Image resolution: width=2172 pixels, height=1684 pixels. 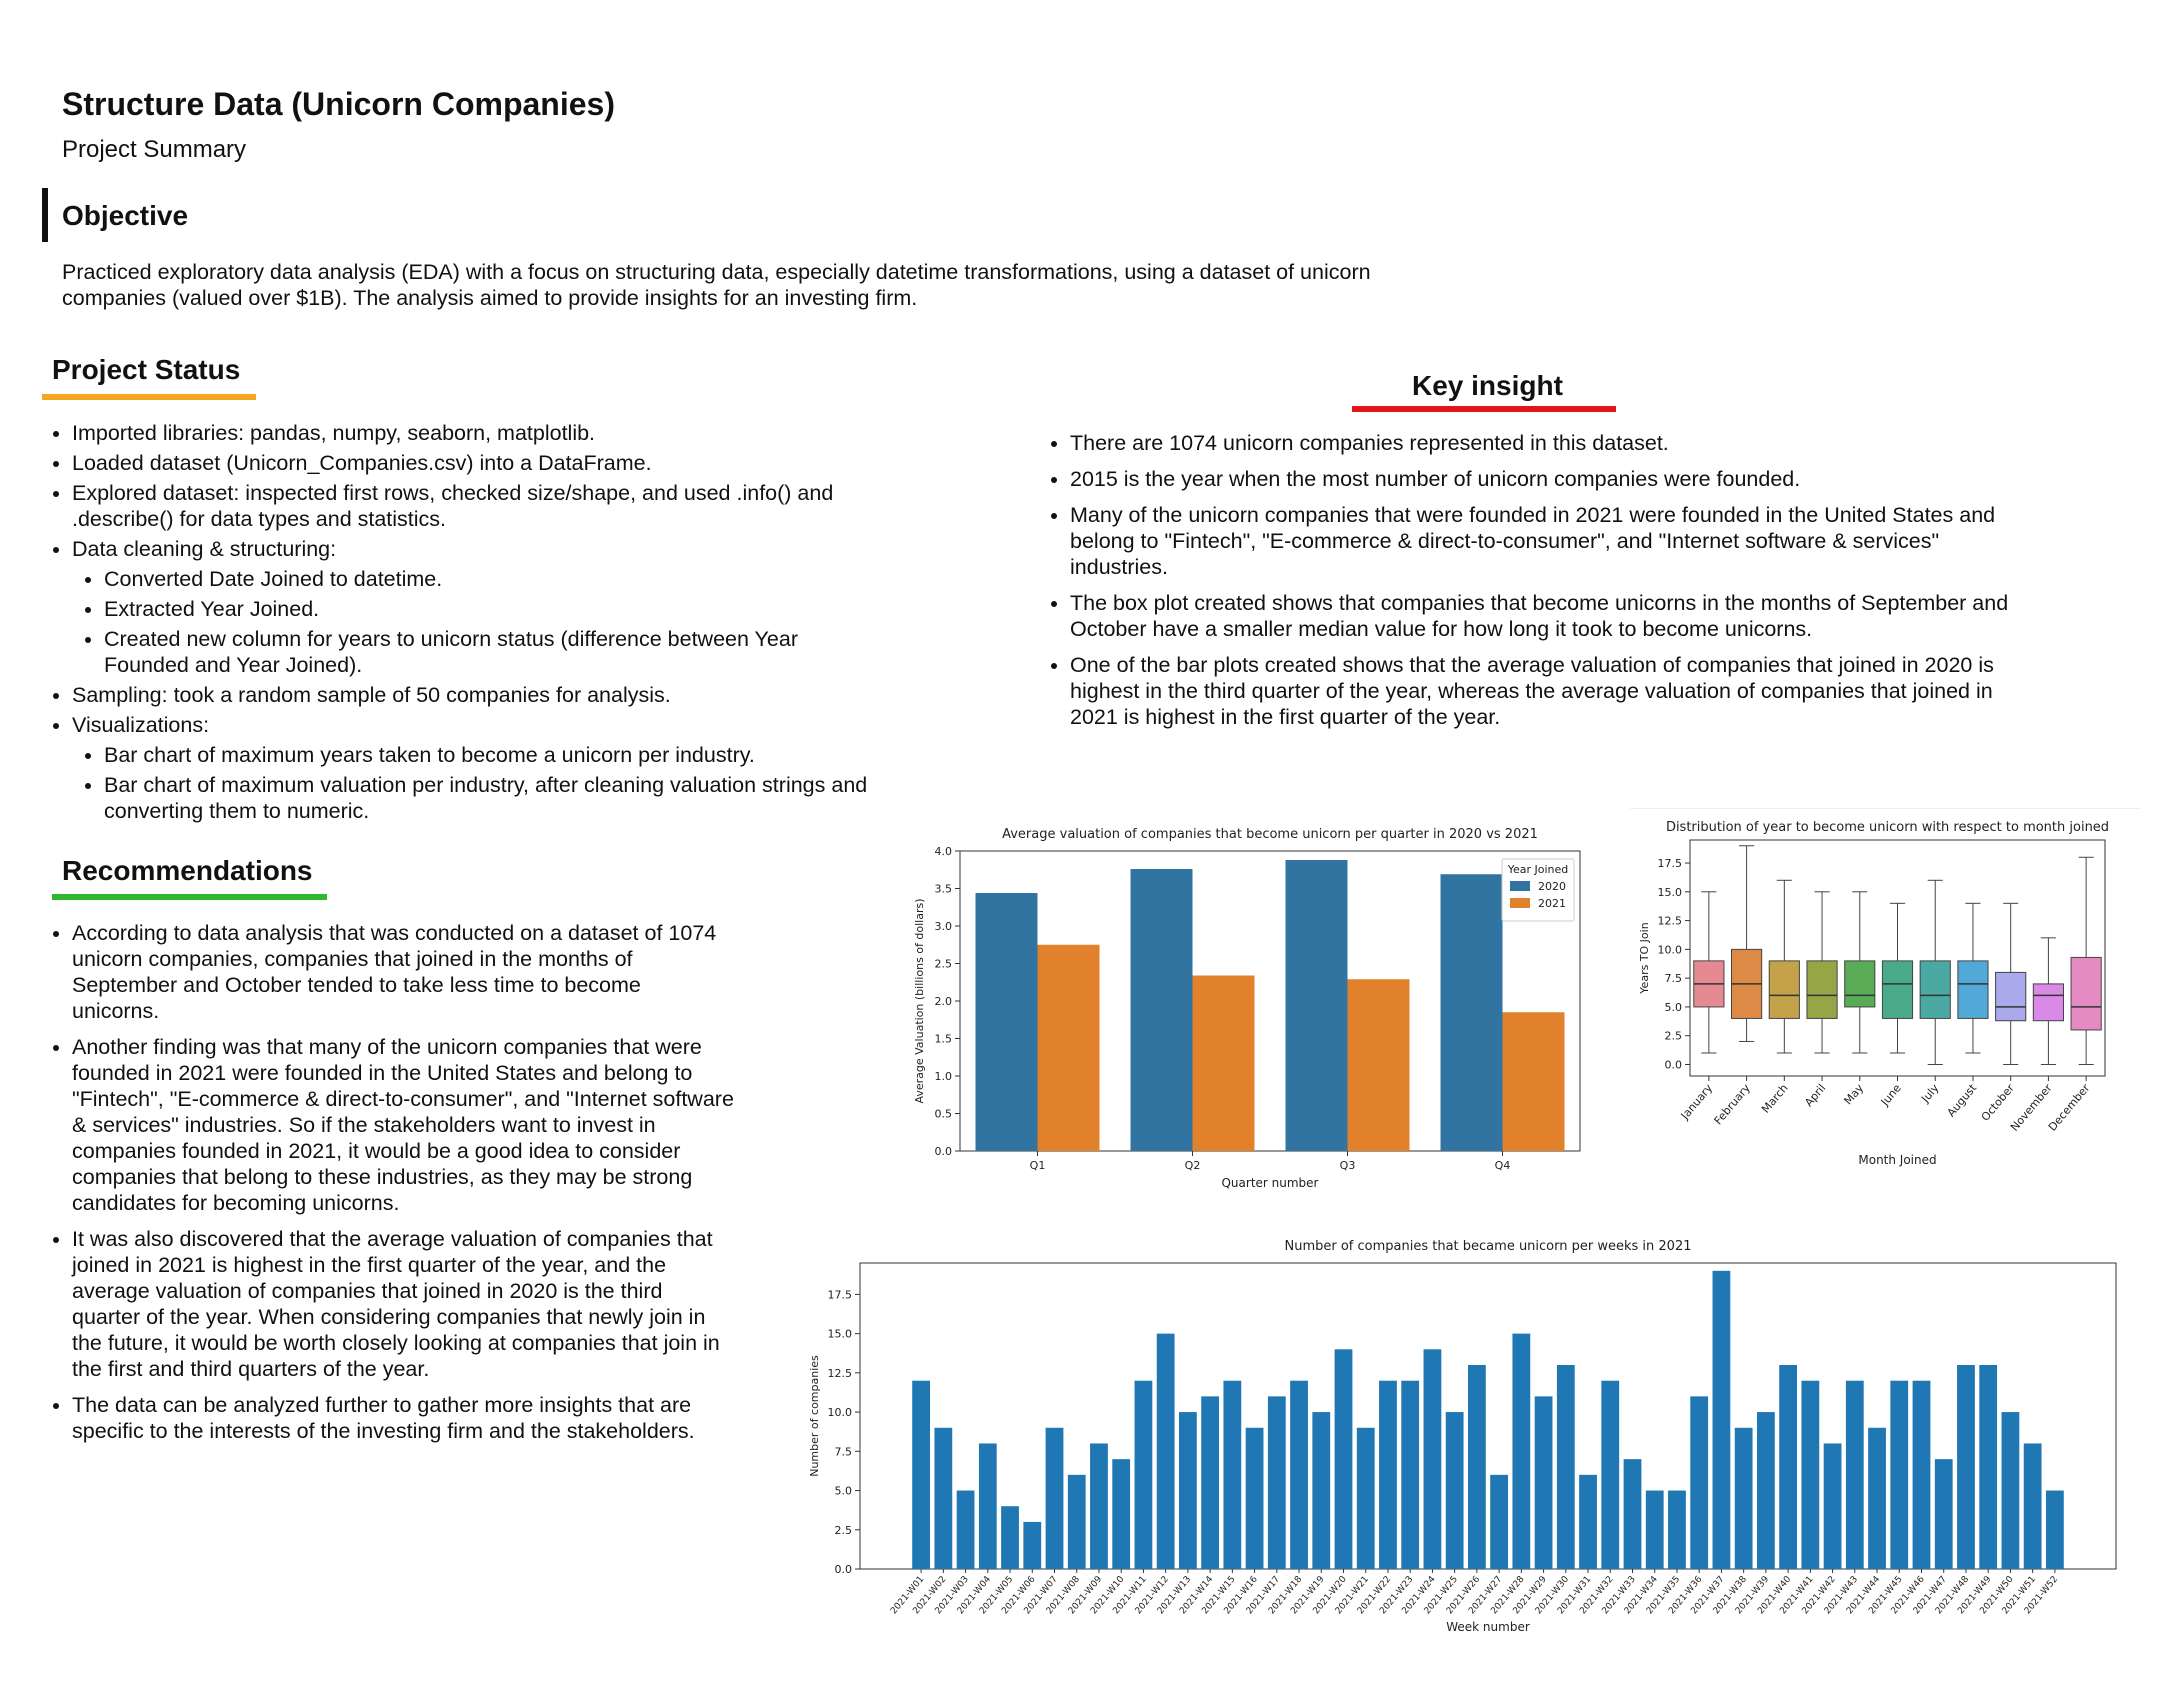 What do you see at coordinates (187, 870) in the screenshot?
I see `recommendations-heading: Recommendations` at bounding box center [187, 870].